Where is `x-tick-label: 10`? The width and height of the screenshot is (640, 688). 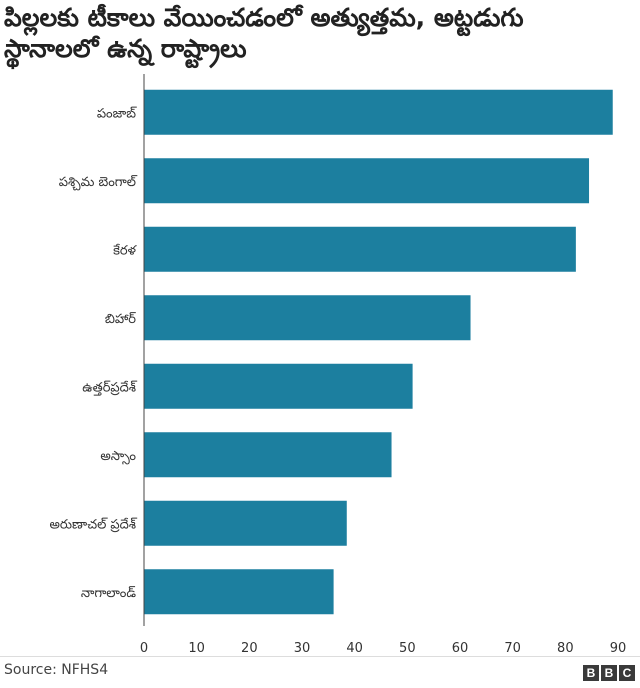
x-tick-label: 10 is located at coordinates (196, 648).